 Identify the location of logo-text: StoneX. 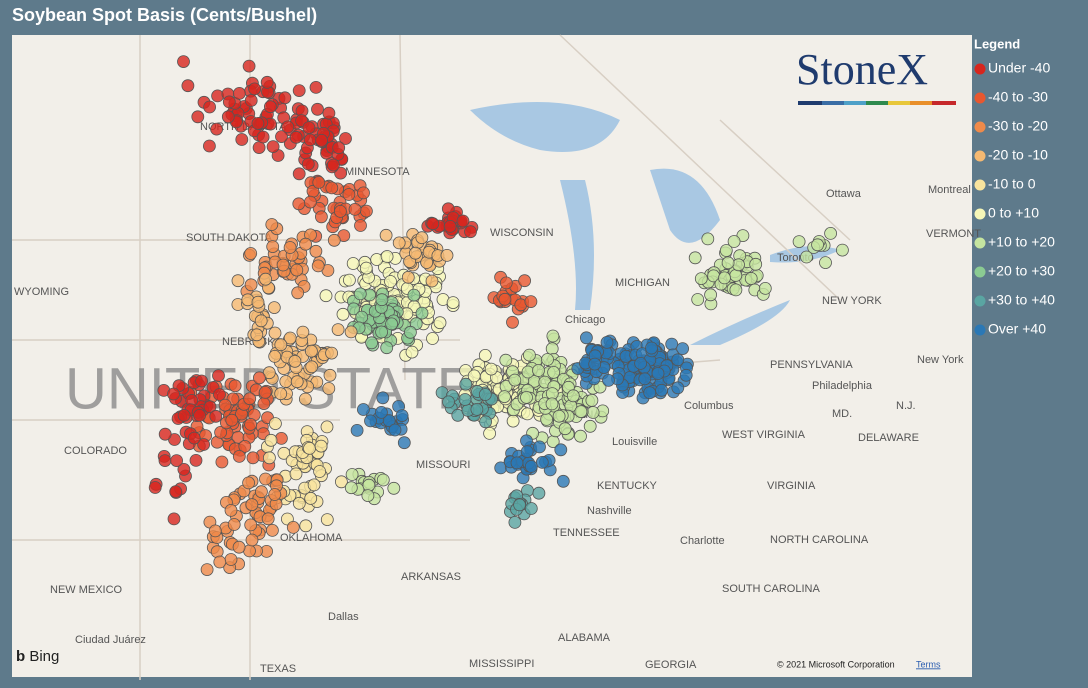
(862, 69).